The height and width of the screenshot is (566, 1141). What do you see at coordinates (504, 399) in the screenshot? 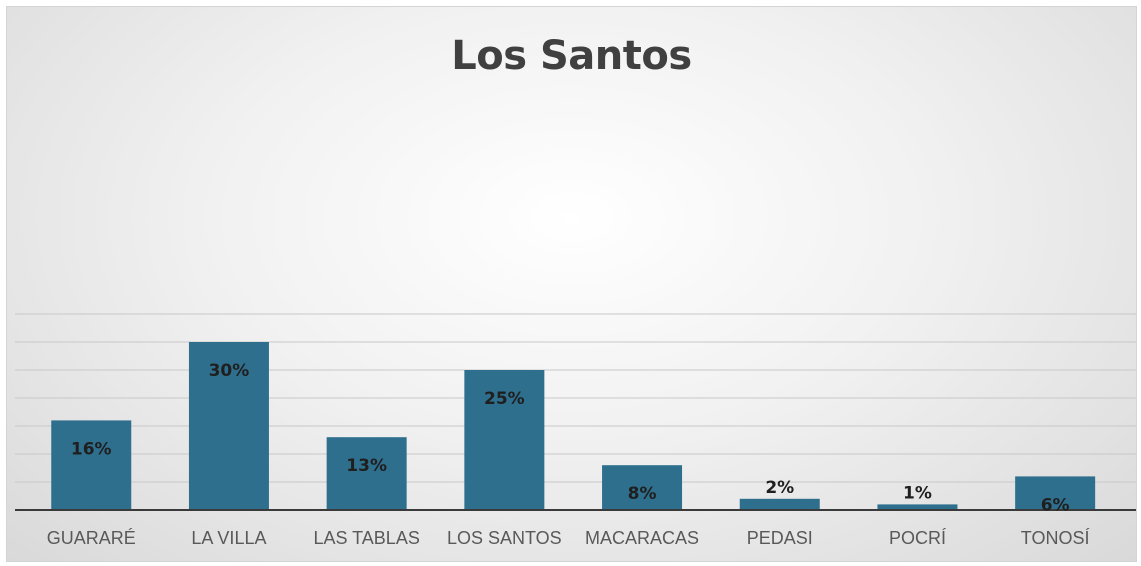
I see `data-label: 25%` at bounding box center [504, 399].